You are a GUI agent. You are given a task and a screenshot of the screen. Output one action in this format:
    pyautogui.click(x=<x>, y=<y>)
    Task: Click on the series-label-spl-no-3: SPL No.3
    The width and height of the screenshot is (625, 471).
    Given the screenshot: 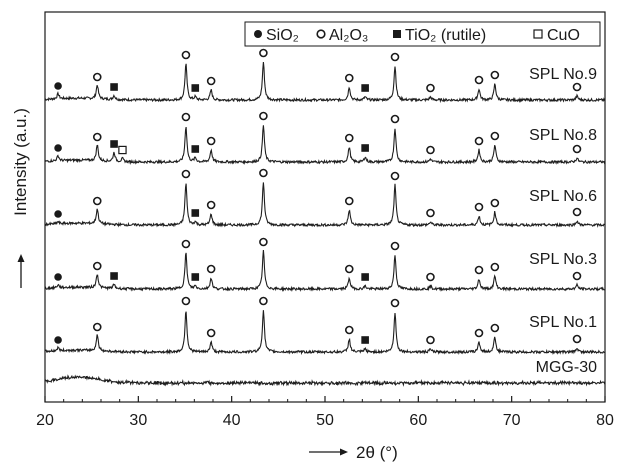 What is the action you would take?
    pyautogui.click(x=563, y=259)
    